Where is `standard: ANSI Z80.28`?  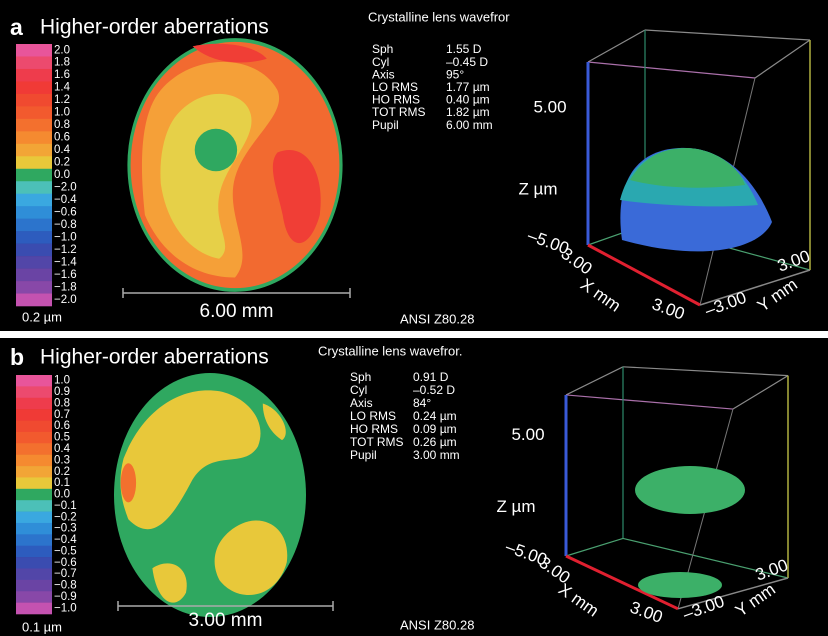
standard: ANSI Z80.28 is located at coordinates (437, 624).